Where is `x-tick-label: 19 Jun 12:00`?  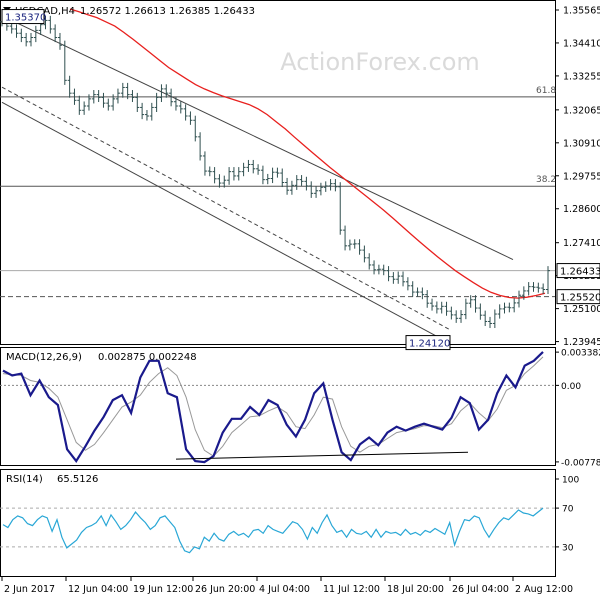
x-tick-label: 19 Jun 12:00 is located at coordinates (163, 589).